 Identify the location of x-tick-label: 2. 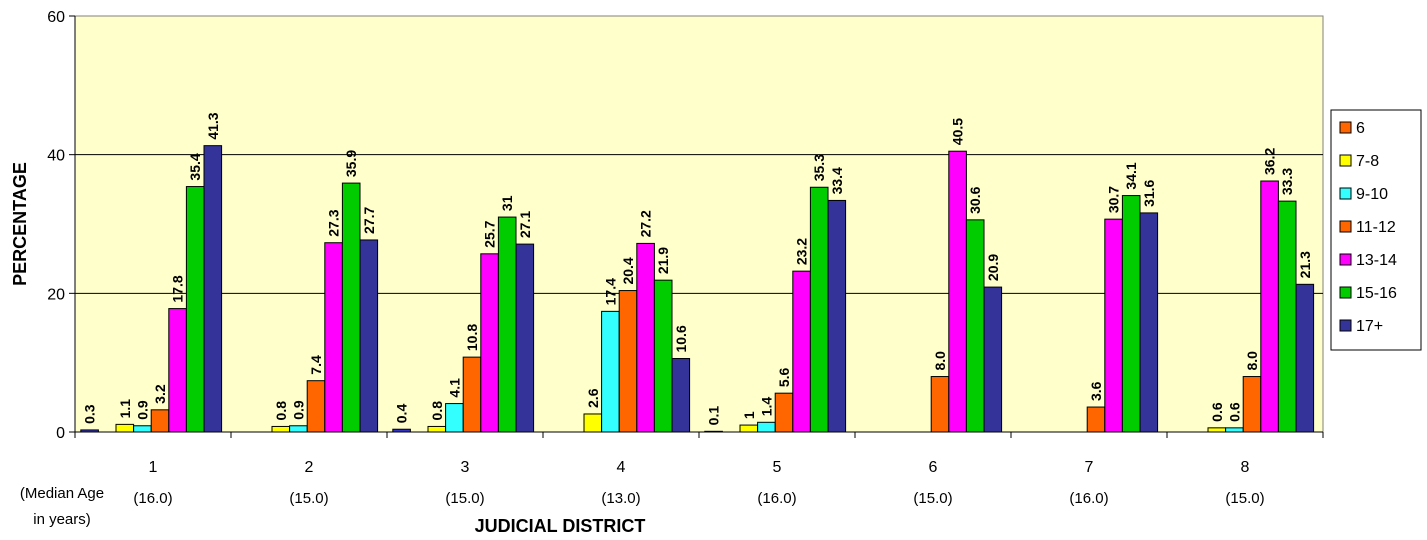
(309, 467).